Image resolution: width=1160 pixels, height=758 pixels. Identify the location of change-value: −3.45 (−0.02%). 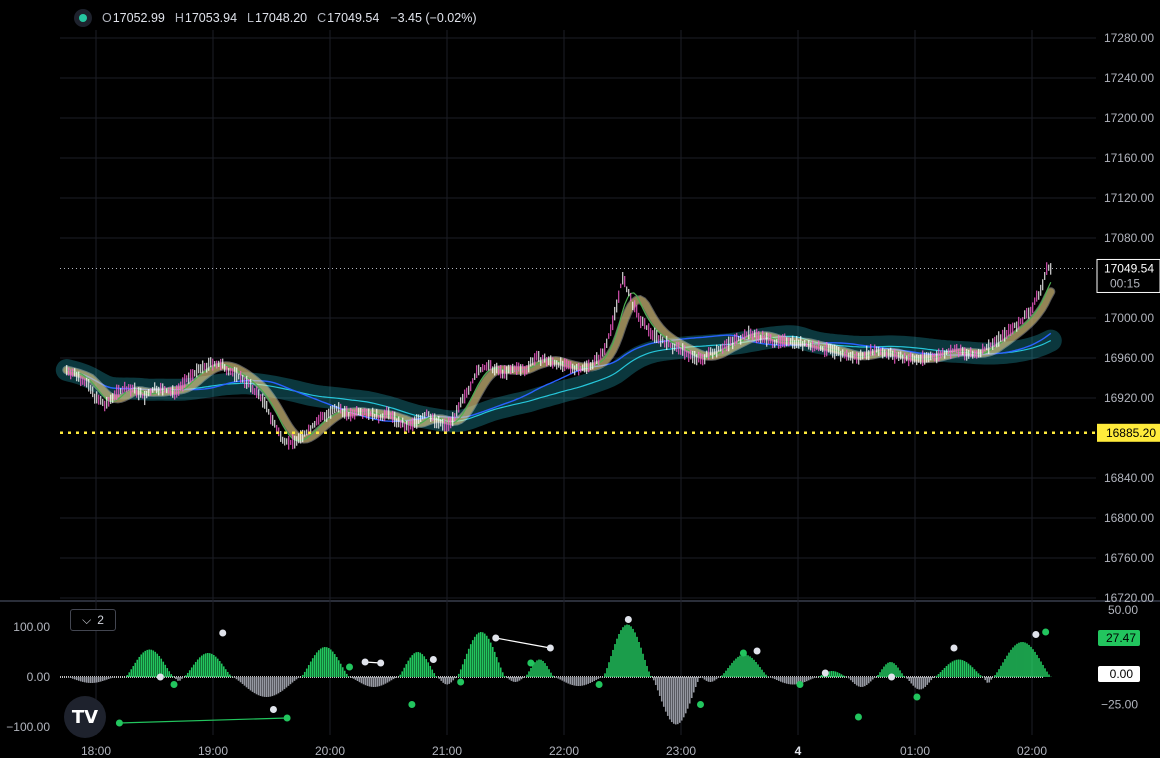
(433, 18).